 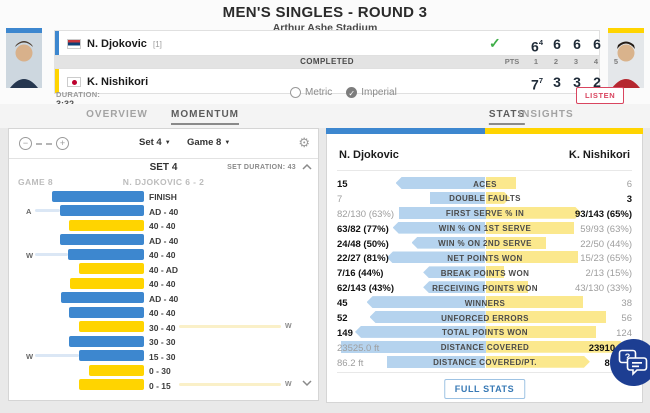 I want to click on stat-value-p2: 43/130 (33%), so click(x=603, y=289).